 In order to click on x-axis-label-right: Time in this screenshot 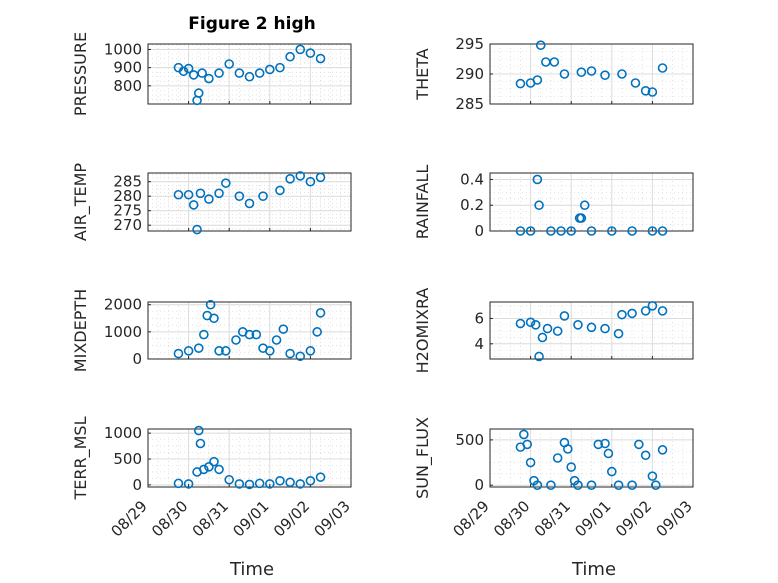, I will do `click(593, 569)`.